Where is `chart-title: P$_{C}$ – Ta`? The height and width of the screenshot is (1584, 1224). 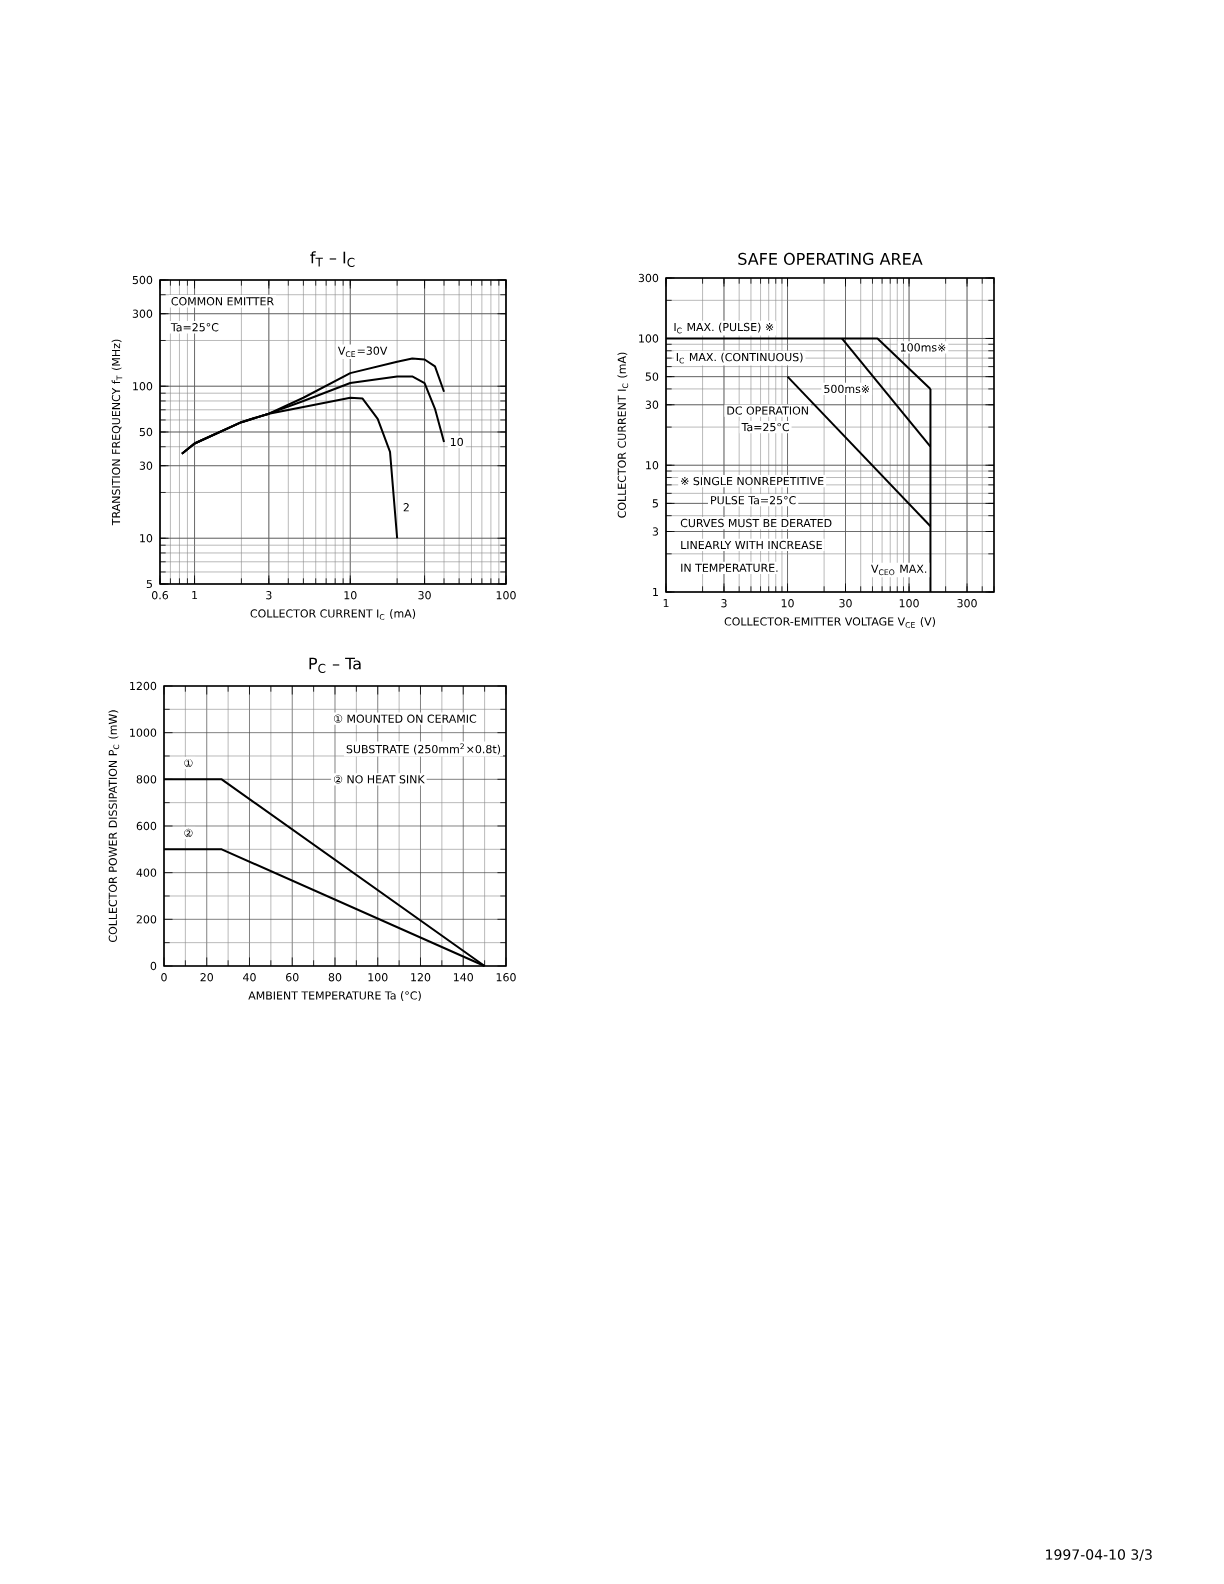
chart-title: P$_{C}$ – Ta is located at coordinates (335, 665).